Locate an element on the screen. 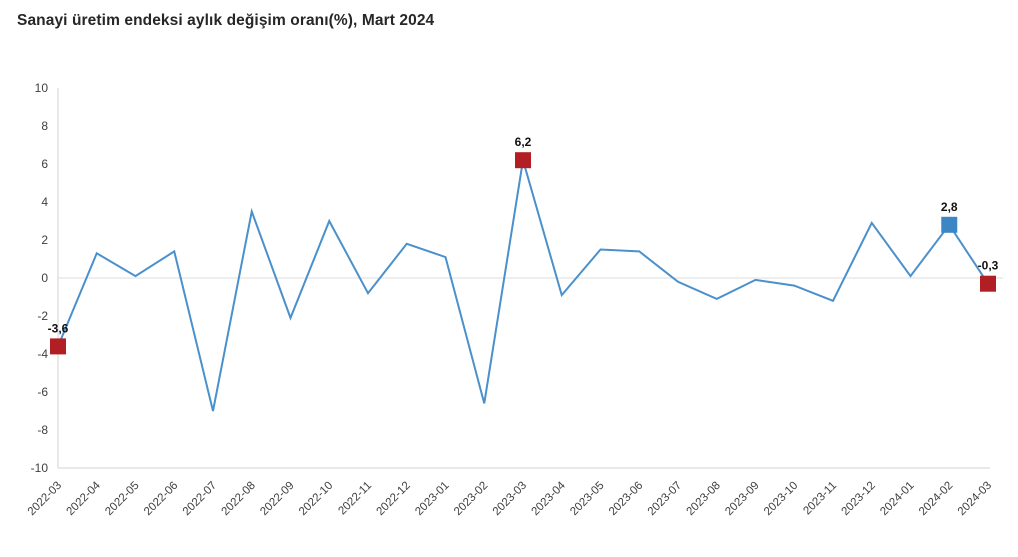 This screenshot has width=1018, height=557. y-axis-tick-label: 2 is located at coordinates (44, 240).